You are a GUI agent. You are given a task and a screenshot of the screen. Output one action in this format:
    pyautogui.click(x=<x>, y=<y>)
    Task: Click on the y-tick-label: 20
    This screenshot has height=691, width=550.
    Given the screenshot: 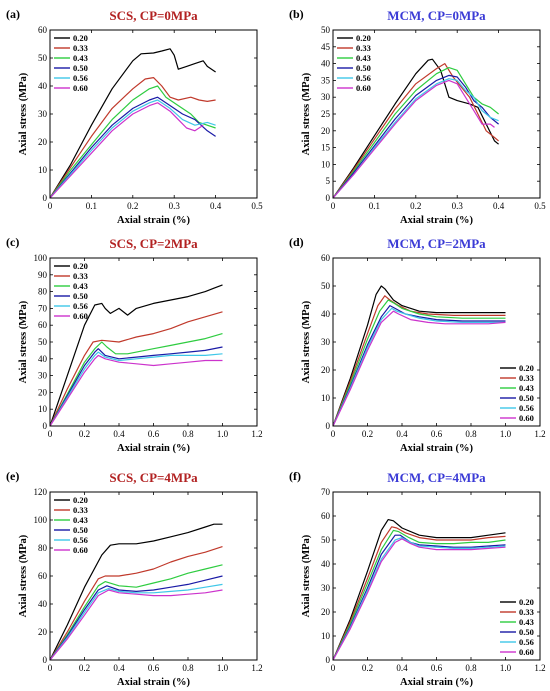 What is the action you would take?
    pyautogui.click(x=43, y=392)
    